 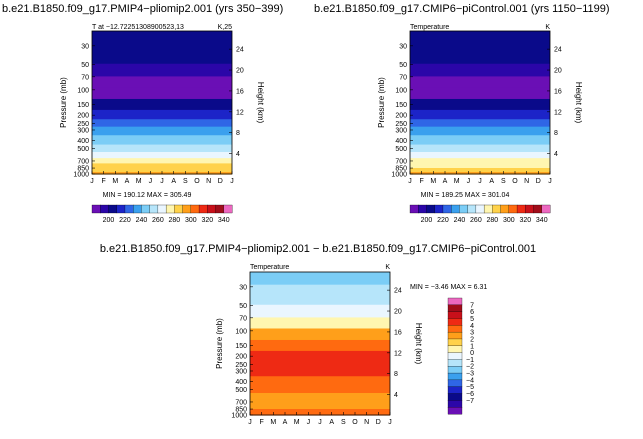 I want to click on band-110mb, so click(x=320, y=334).